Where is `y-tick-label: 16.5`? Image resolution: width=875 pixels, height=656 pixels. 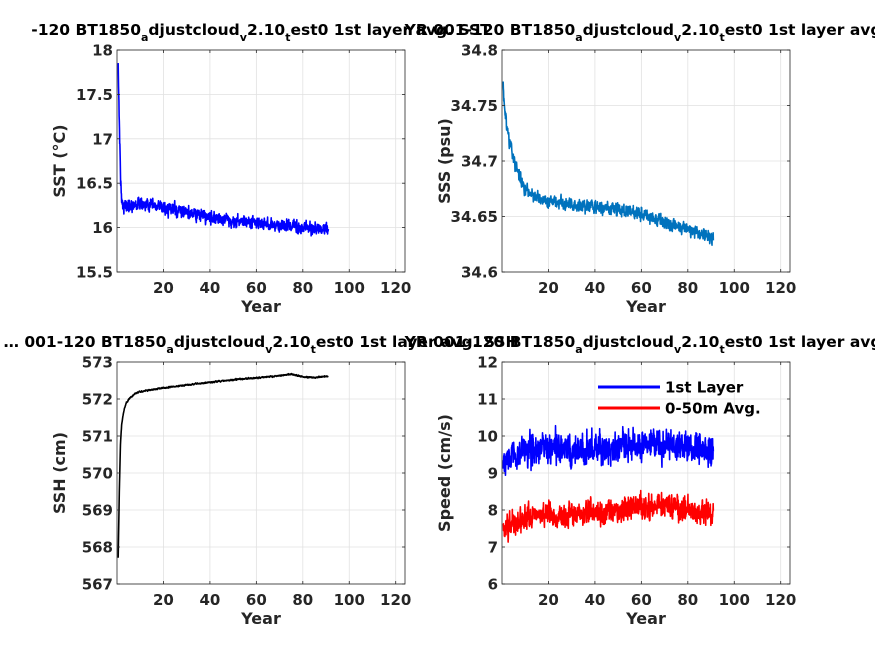 y-tick-label: 16.5 is located at coordinates (94, 184).